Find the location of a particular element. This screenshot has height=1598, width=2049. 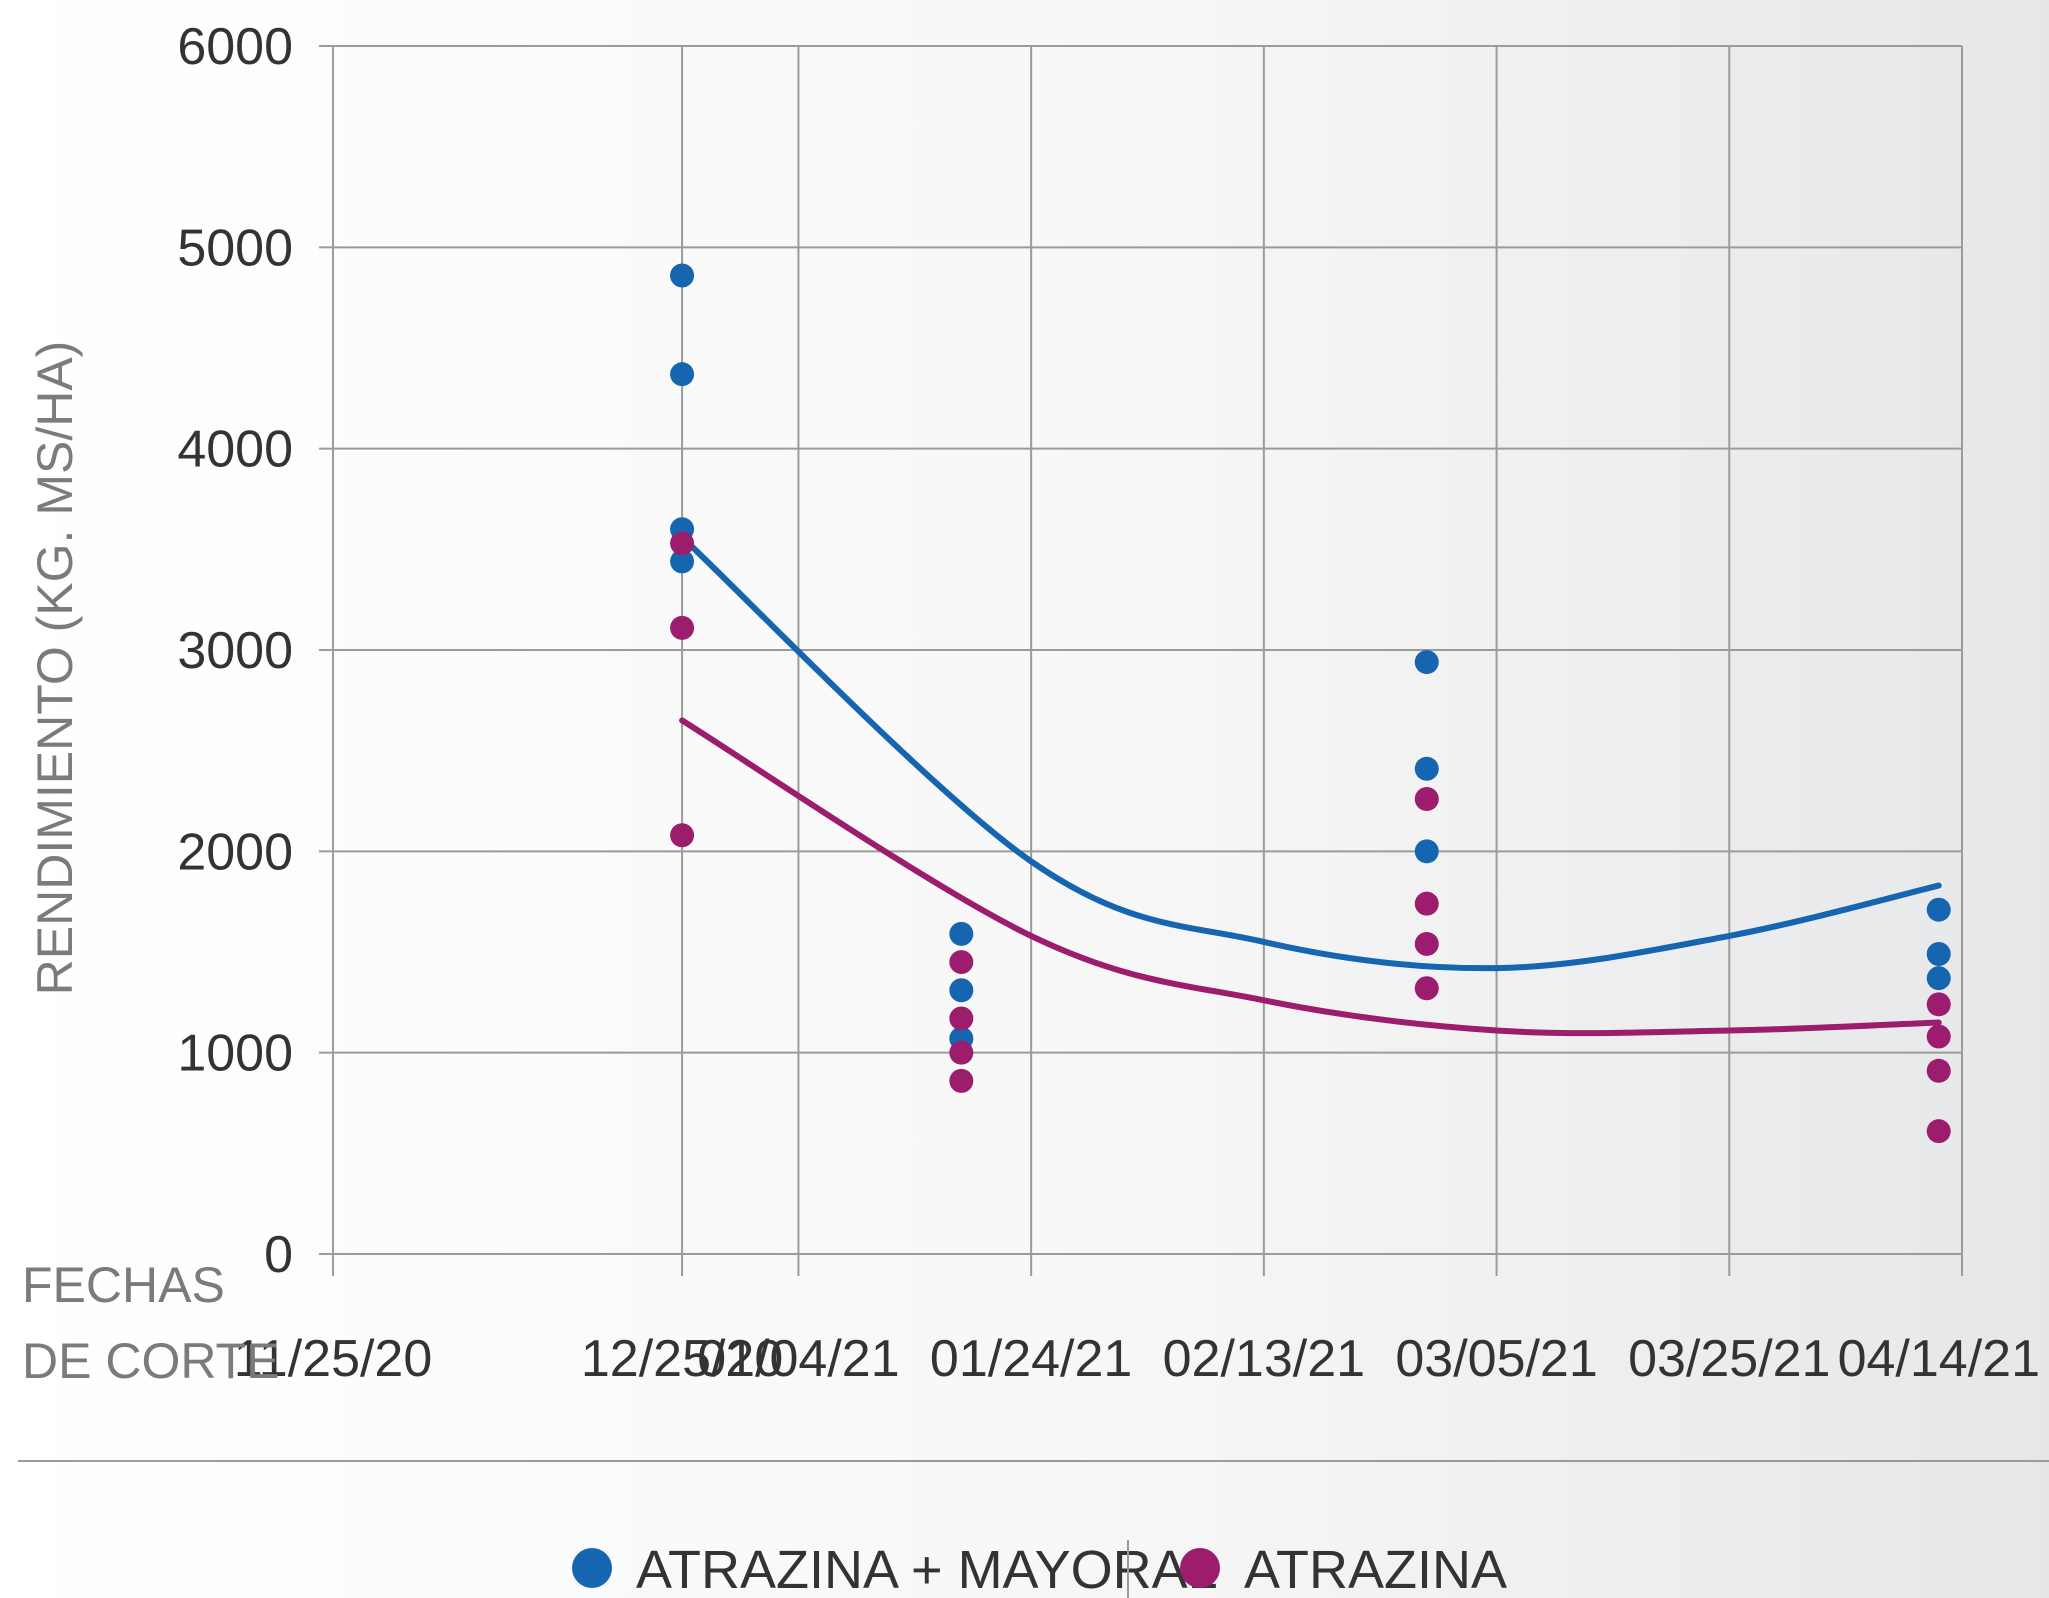

y-tick-label: 6000 is located at coordinates (235, 47).